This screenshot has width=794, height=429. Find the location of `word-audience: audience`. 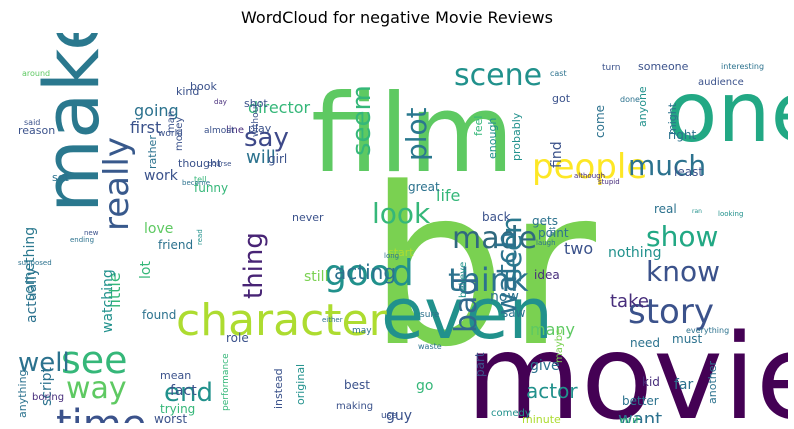

word-audience: audience is located at coordinates (721, 82).